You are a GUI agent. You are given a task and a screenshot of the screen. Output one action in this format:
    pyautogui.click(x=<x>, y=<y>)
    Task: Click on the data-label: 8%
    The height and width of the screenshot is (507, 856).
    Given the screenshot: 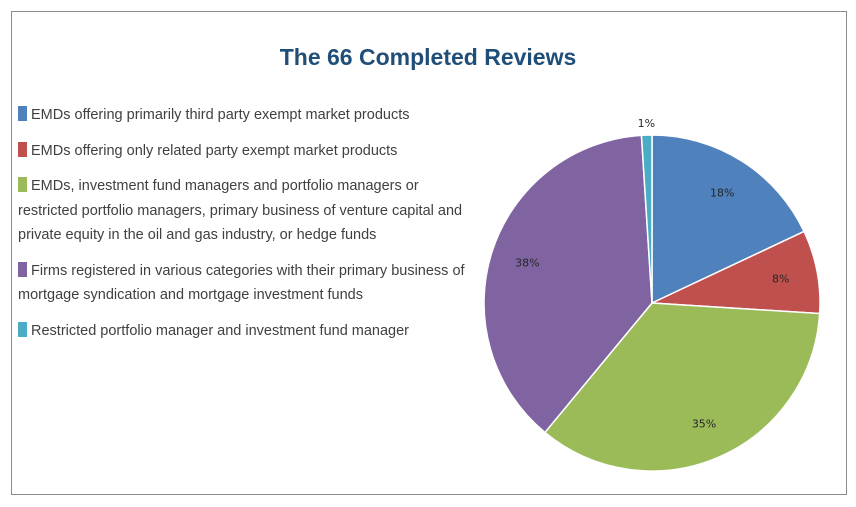 What is the action you would take?
    pyautogui.click(x=780, y=278)
    